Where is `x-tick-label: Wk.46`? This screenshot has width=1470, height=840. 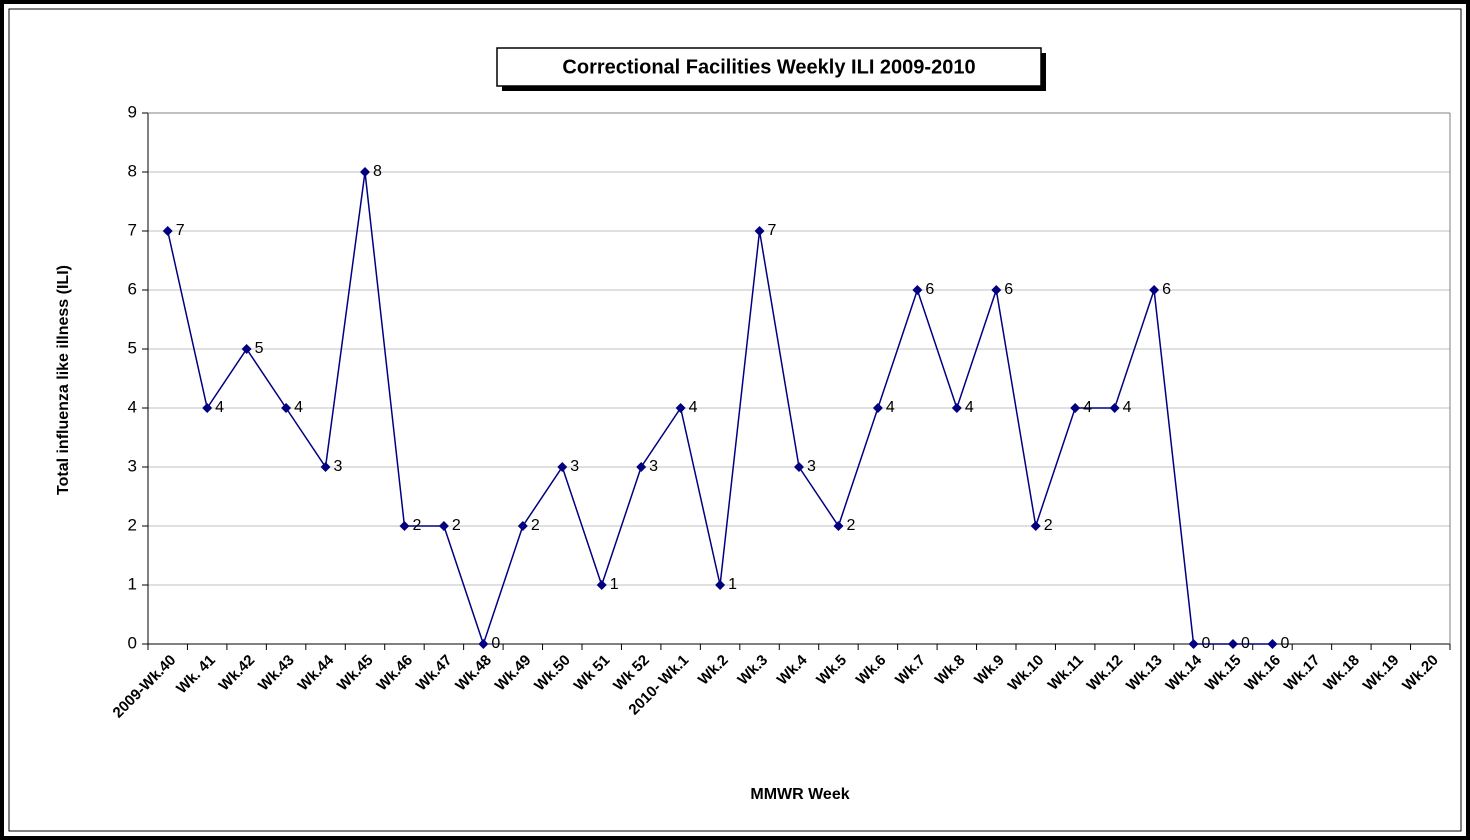 x-tick-label: Wk.46 is located at coordinates (394, 673).